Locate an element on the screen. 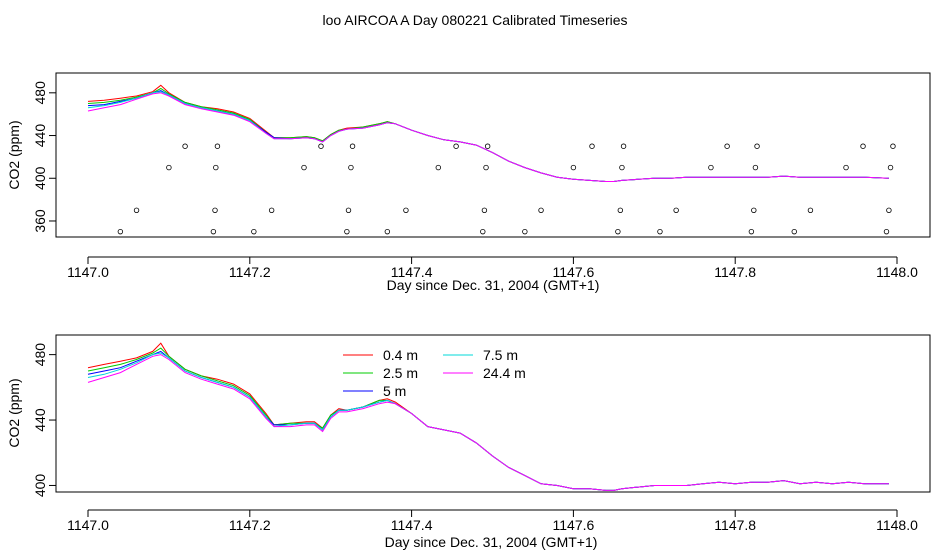 Image resolution: width=950 pixels, height=550 pixels. top-y-axis-label: CO2 (ppm) is located at coordinates (14, 154).